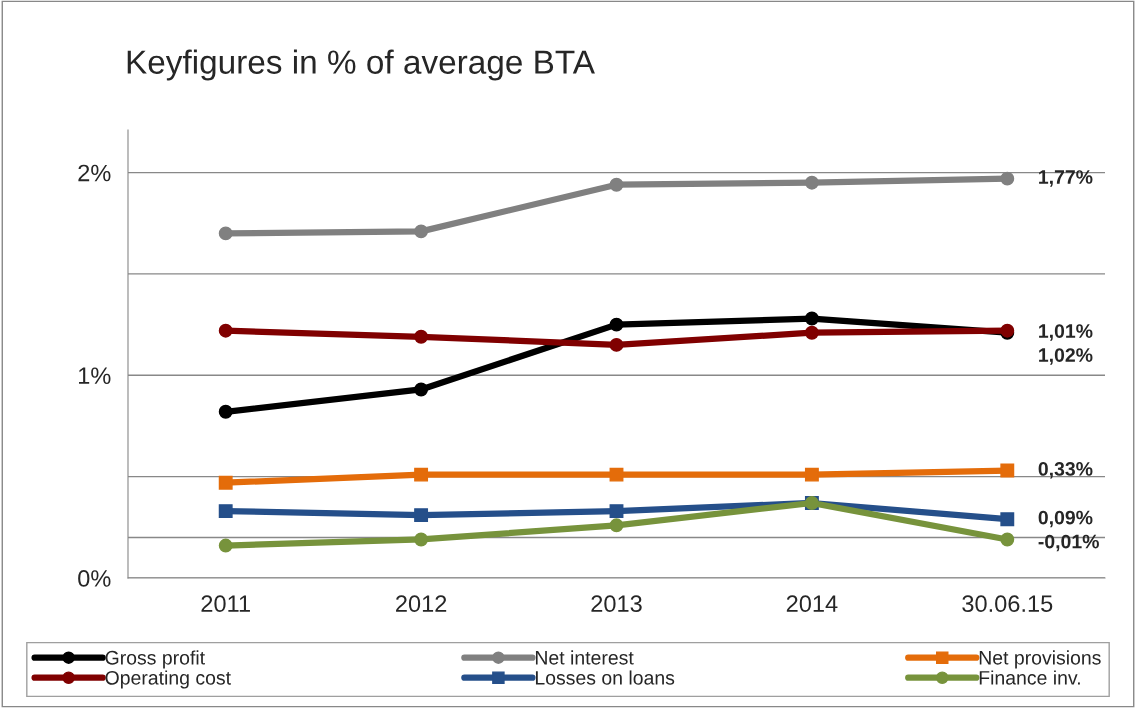  Describe the element at coordinates (1066, 356) in the screenshot. I see `annotation: 1,02%` at that location.